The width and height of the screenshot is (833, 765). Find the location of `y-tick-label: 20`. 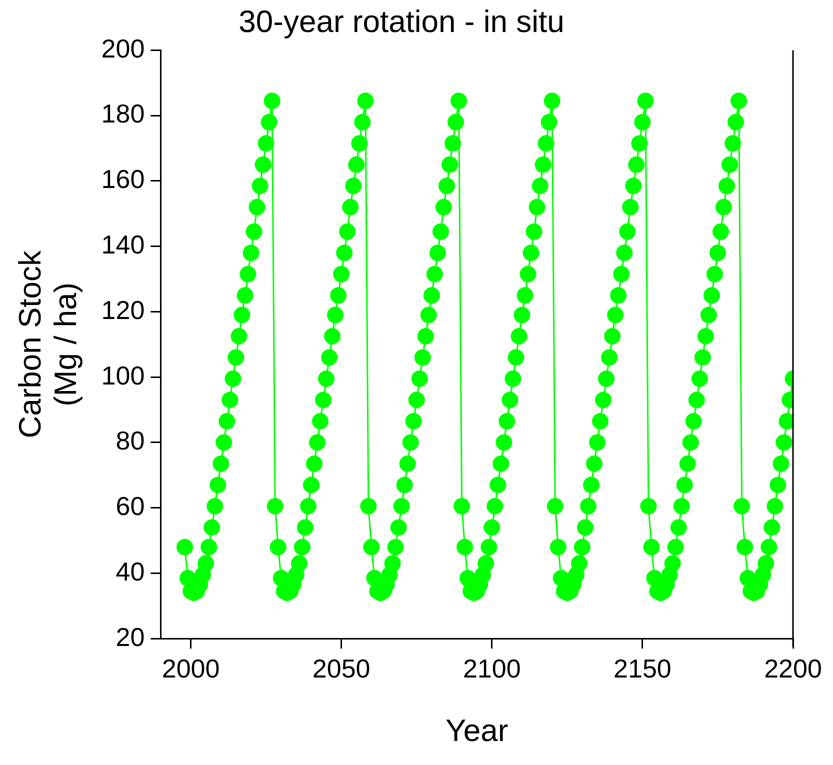

y-tick-label: 20 is located at coordinates (130, 637).